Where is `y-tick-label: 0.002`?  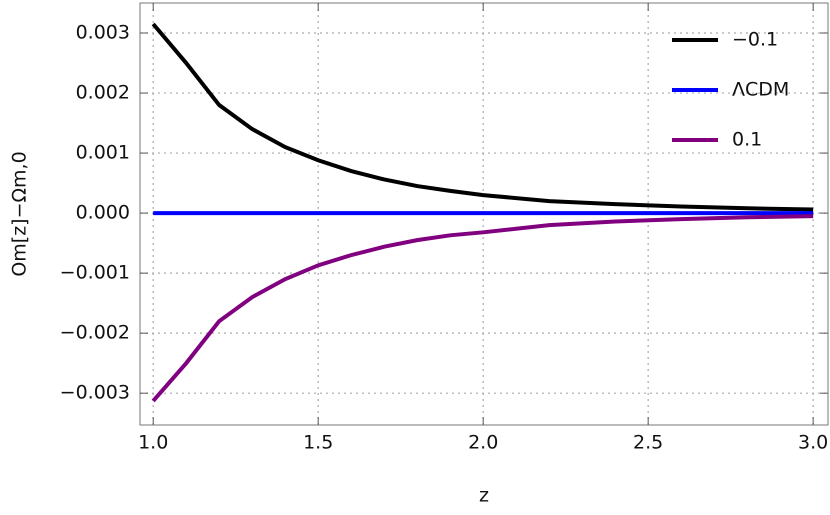 y-tick-label: 0.002 is located at coordinates (103, 93).